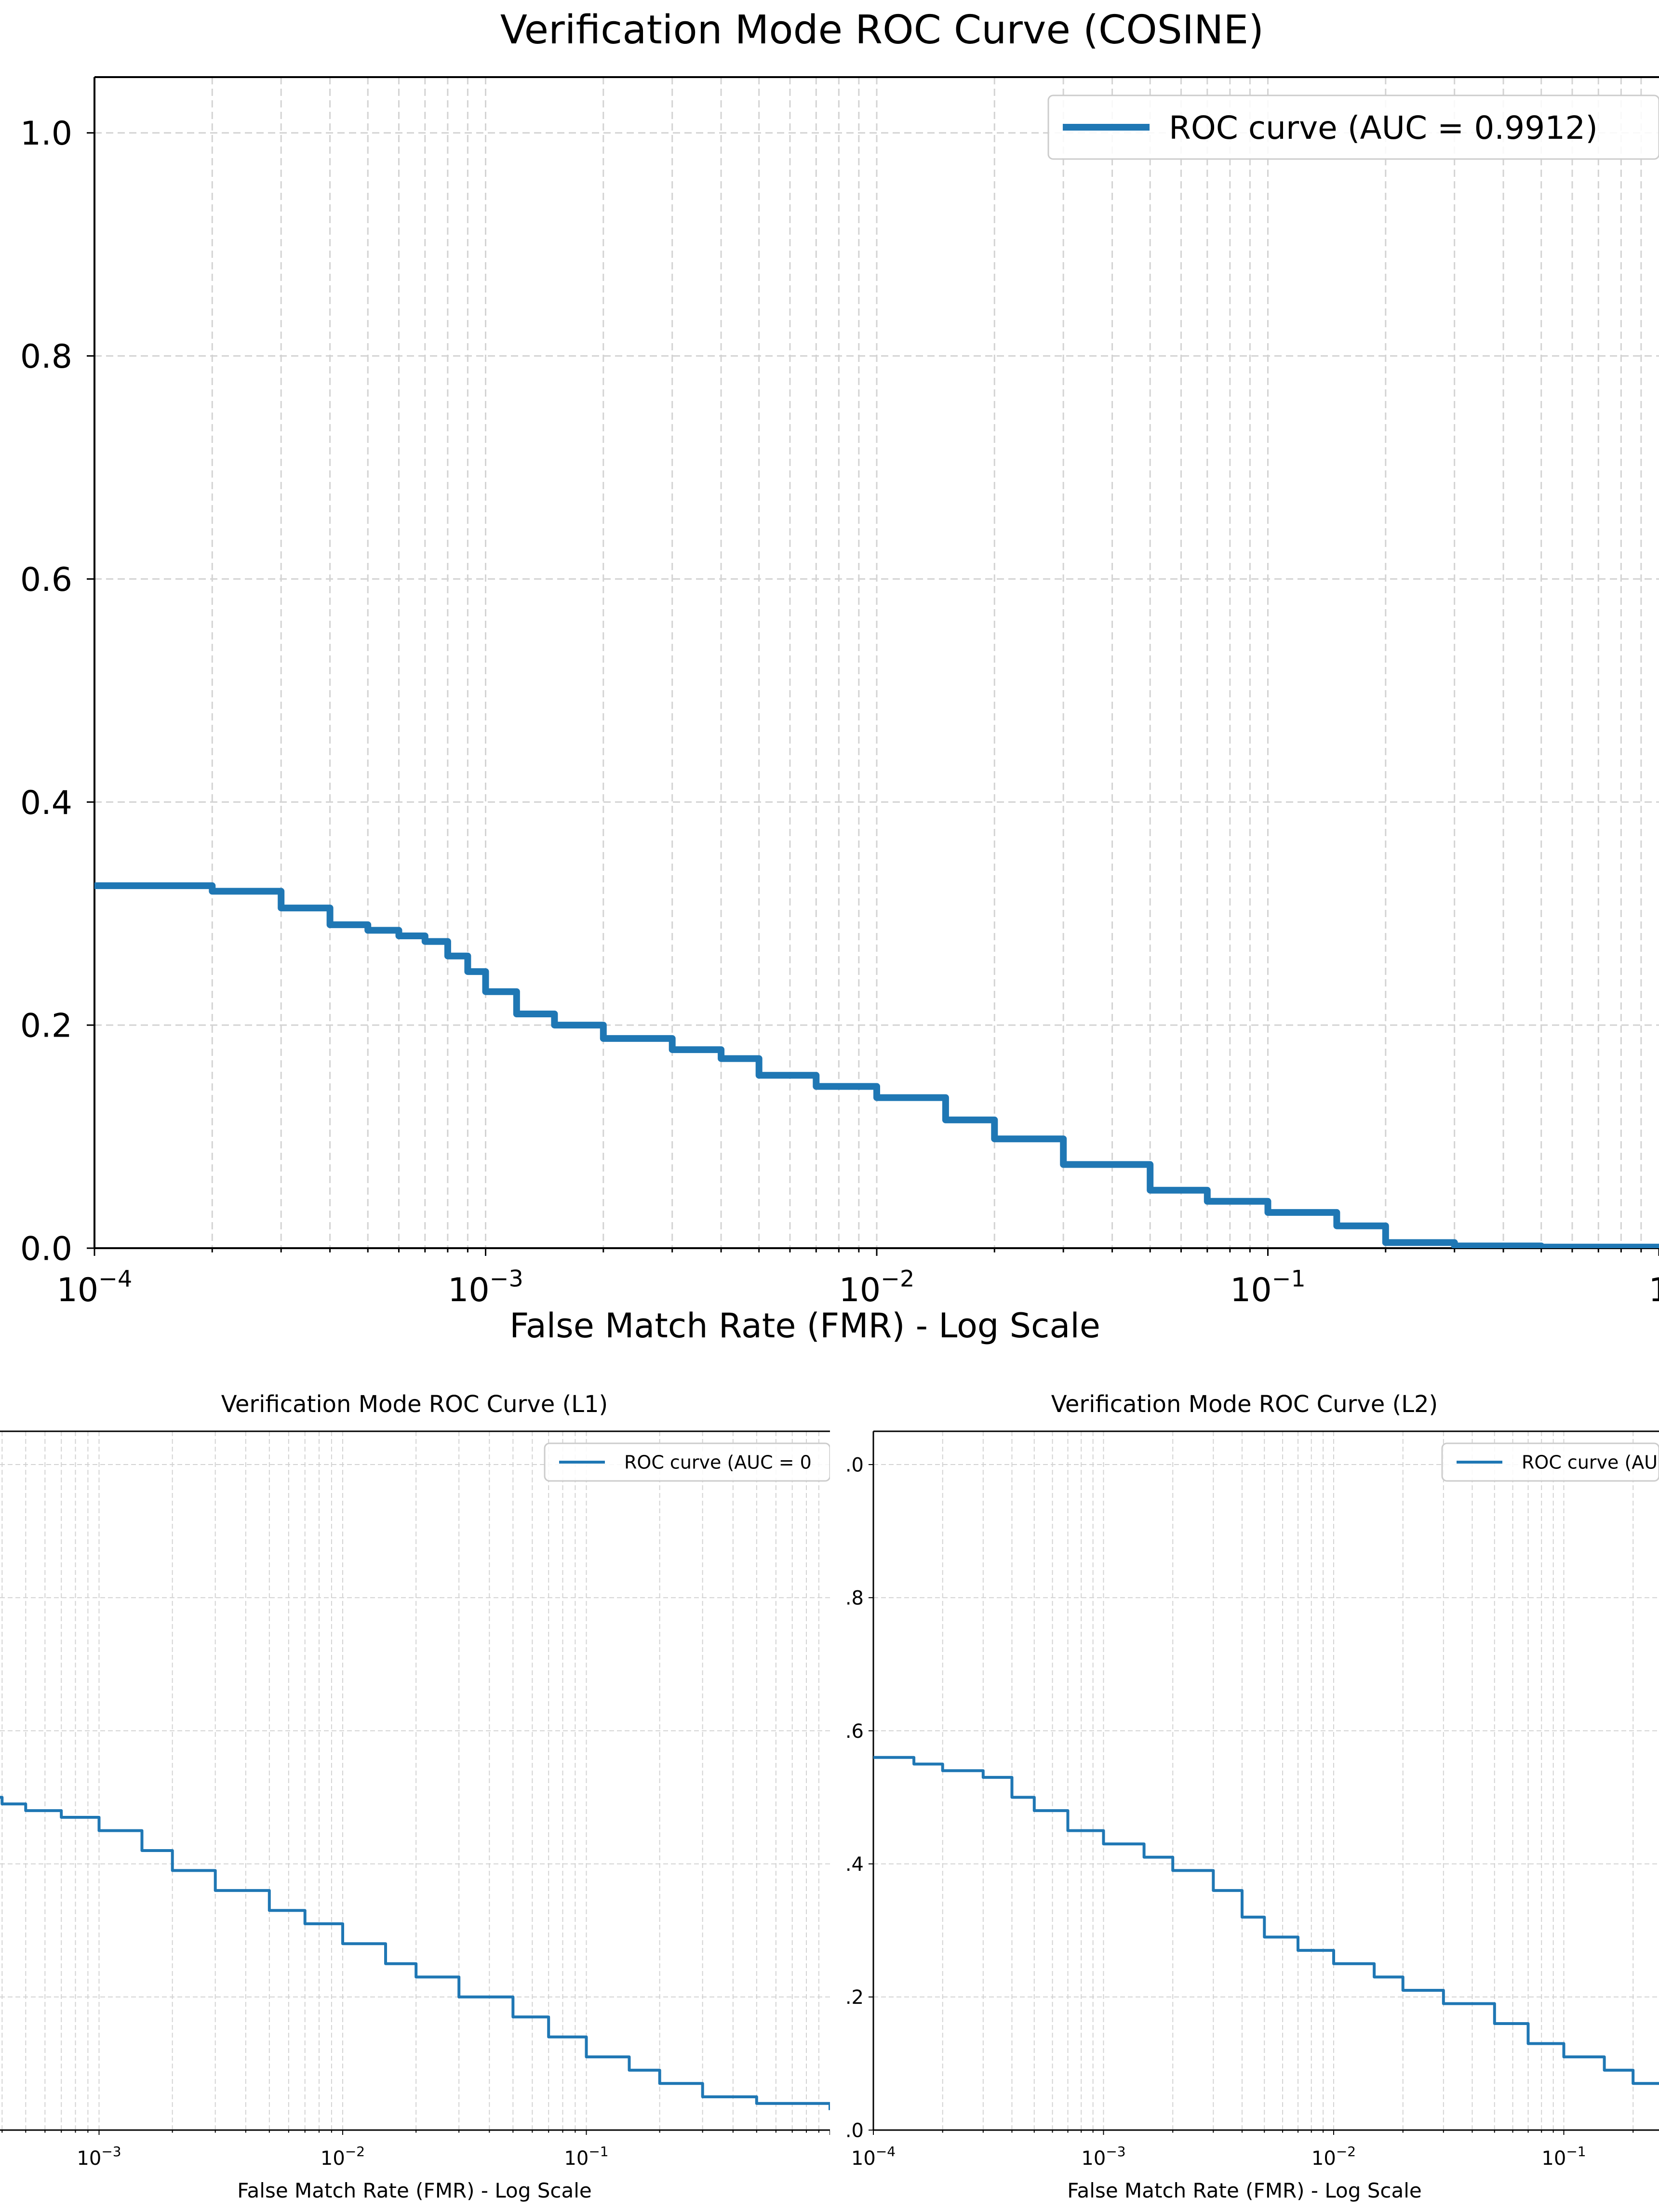 The image size is (1659, 2212). I want to click on y-tick-label: .2, so click(854, 1997).